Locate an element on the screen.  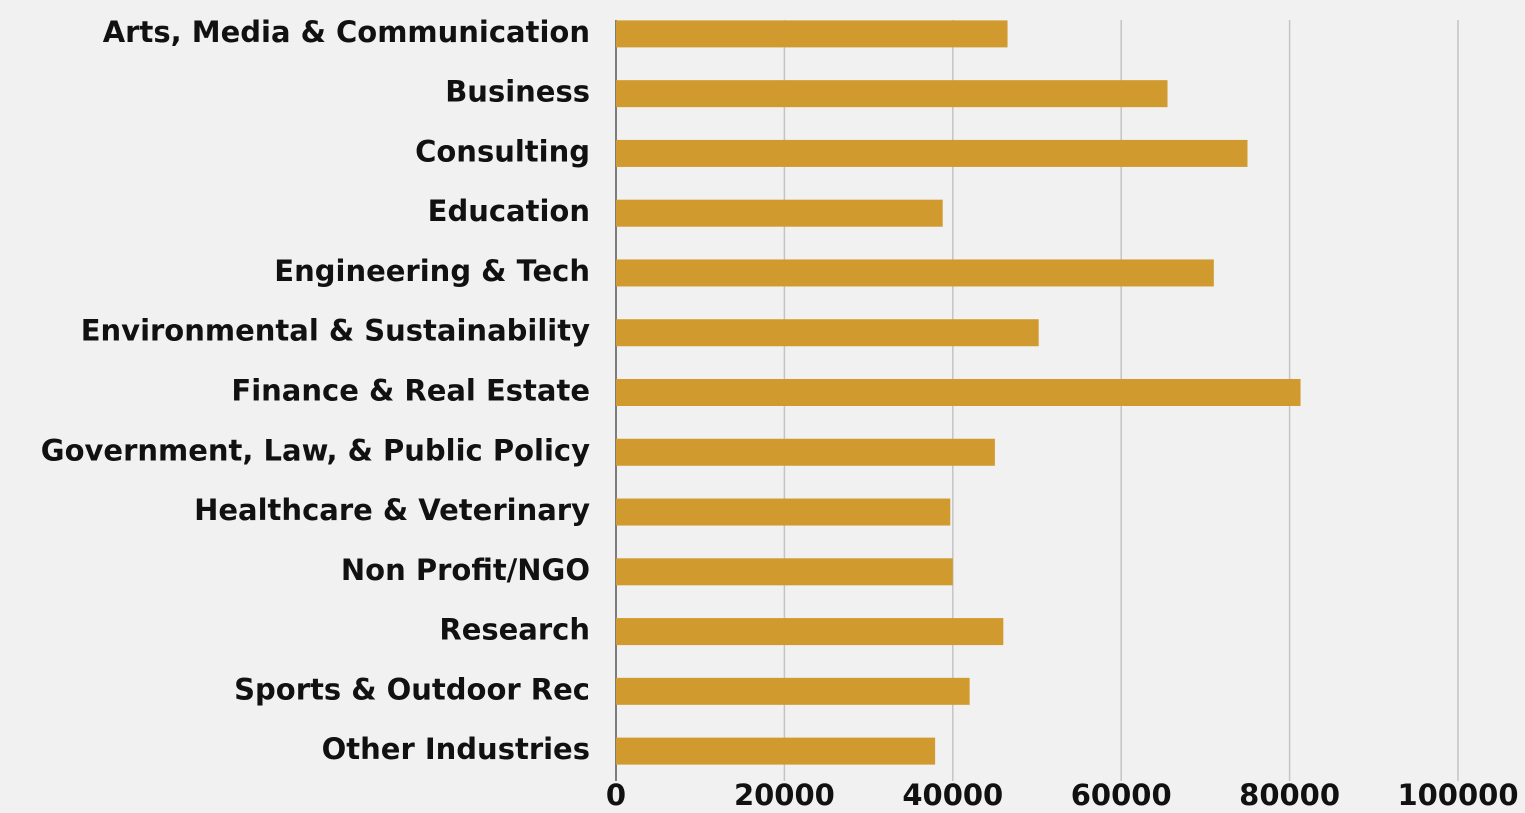
y-tick-label: Research is located at coordinates (514, 630).